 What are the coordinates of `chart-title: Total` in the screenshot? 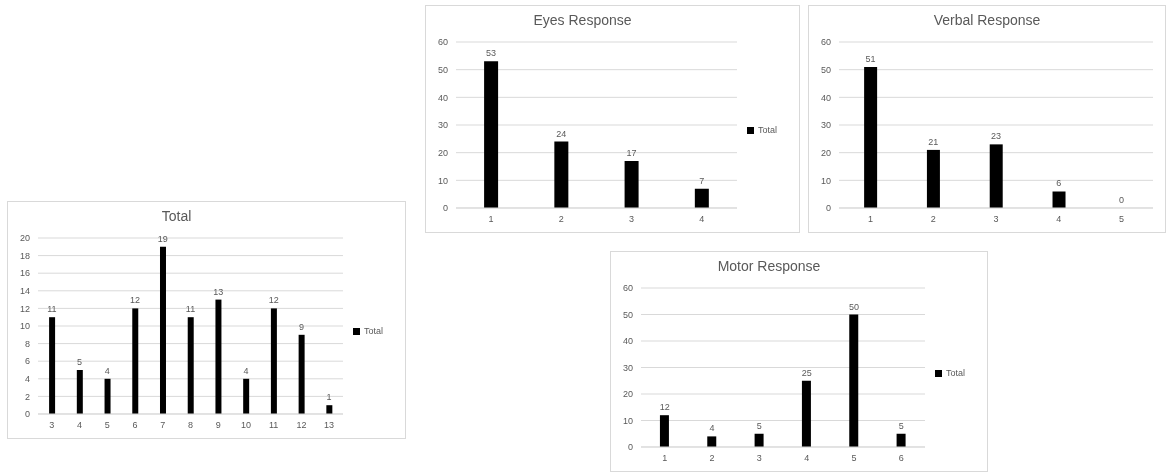 It's located at (176, 217).